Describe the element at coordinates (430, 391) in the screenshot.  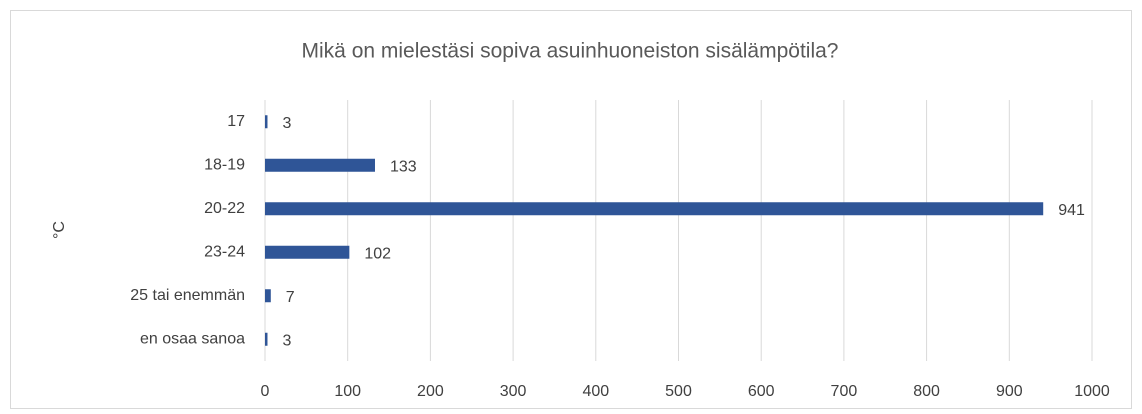
I see `x-tick-label: 200` at that location.